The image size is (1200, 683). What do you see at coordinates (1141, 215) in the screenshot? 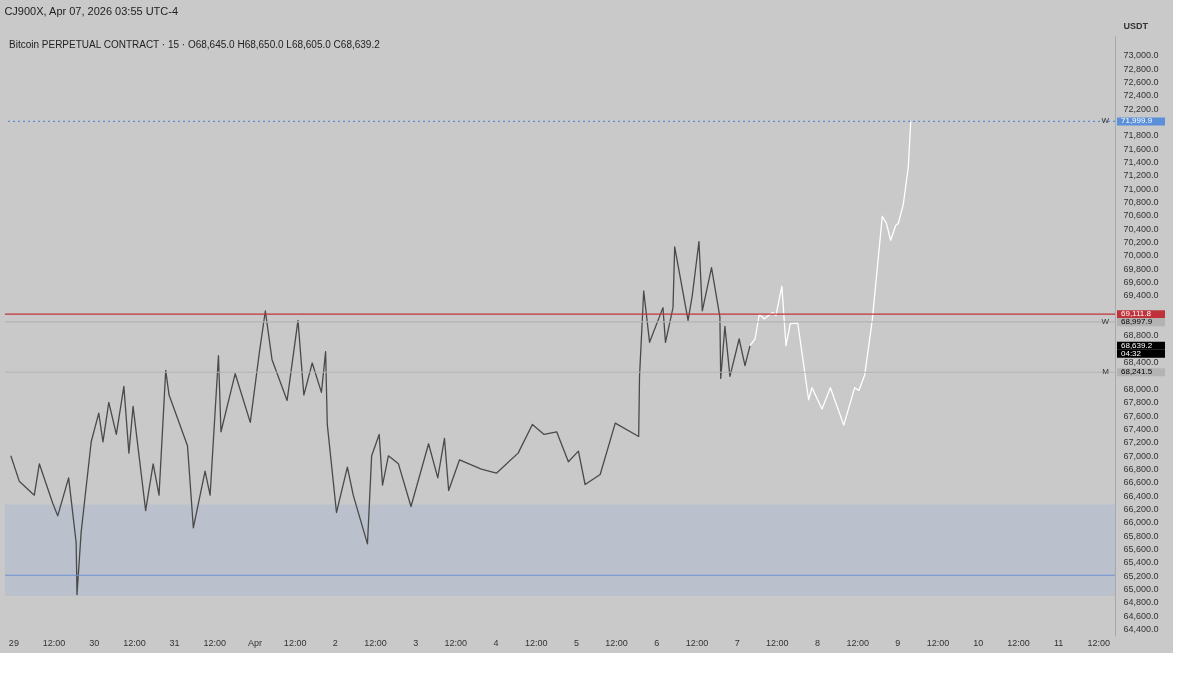
I see `y-tick-label: 70,600.0` at bounding box center [1141, 215].